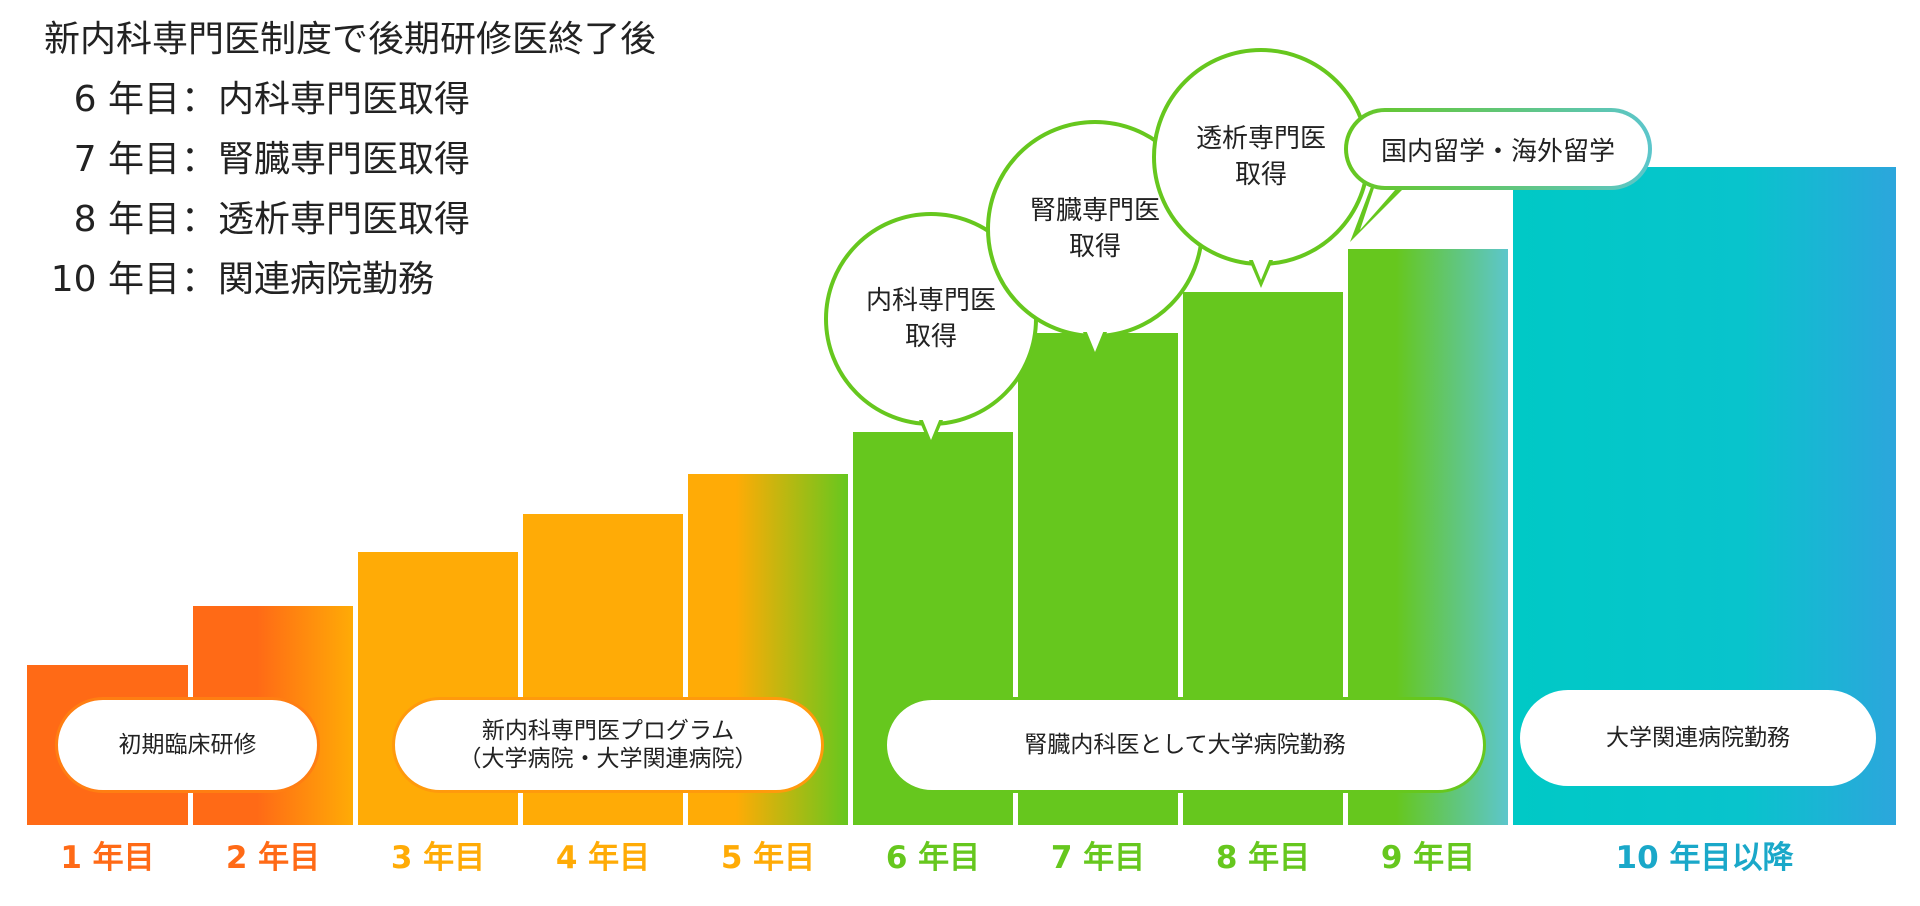  I want to click on dialysis-specialist-bubble: 透析専門医 取得, so click(1261, 168).